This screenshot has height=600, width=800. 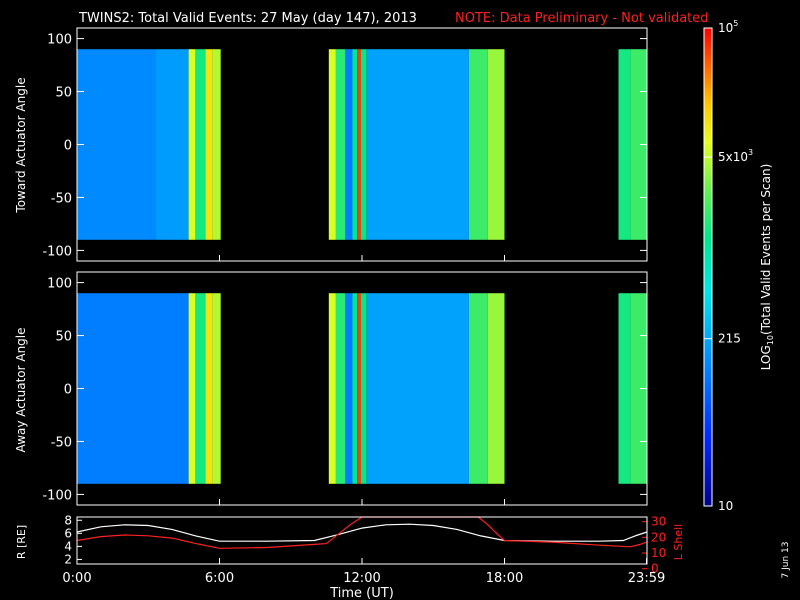 What do you see at coordinates (770, 340) in the screenshot?
I see `colorbar-label-sub: 10` at bounding box center [770, 340].